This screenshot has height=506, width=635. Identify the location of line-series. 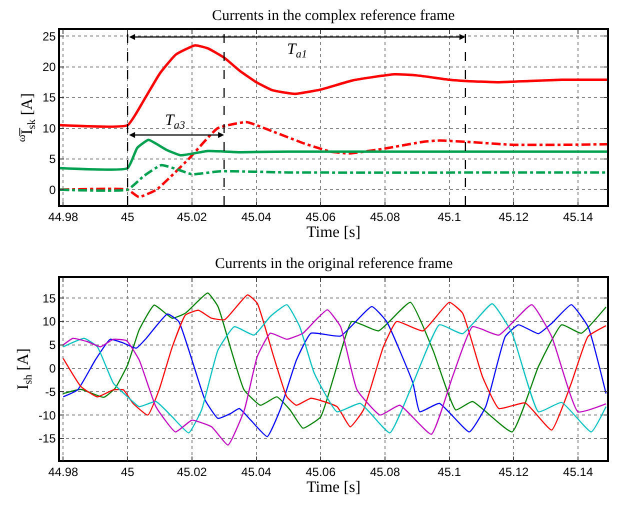
(333, 178).